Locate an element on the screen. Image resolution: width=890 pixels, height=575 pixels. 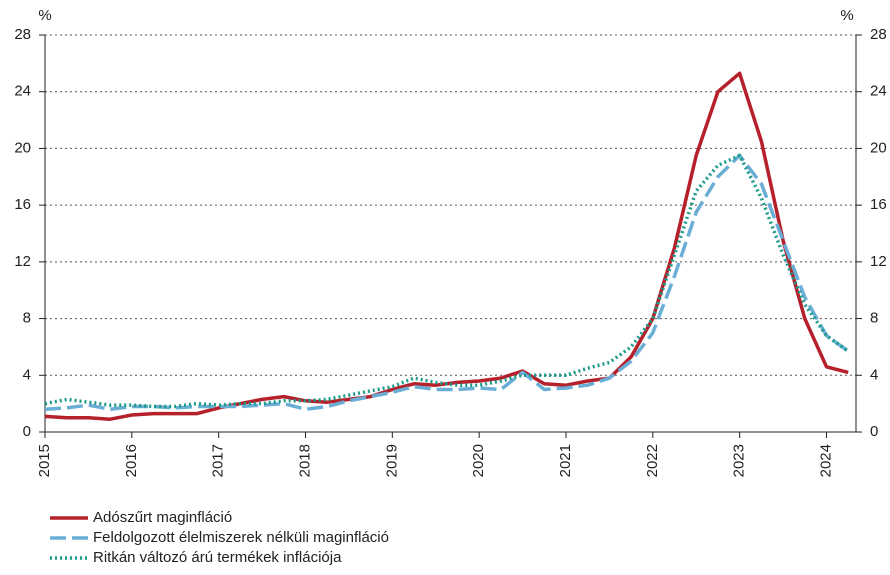
legend-label: Ritkán változó árú termékek inflációja is located at coordinates (217, 557).